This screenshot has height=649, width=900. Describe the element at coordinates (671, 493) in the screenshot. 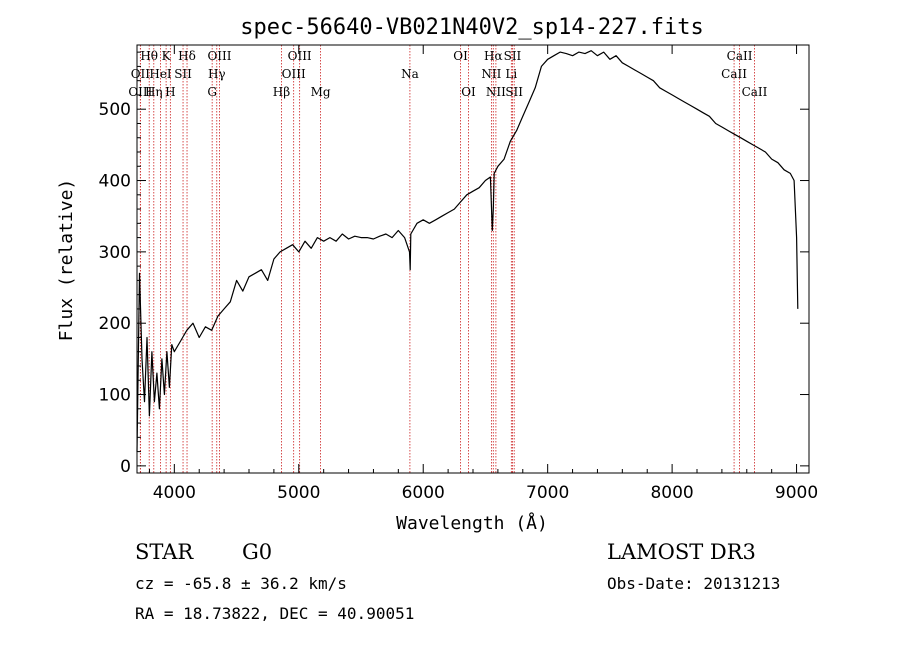

I see `x-tick-label: 8000` at that location.